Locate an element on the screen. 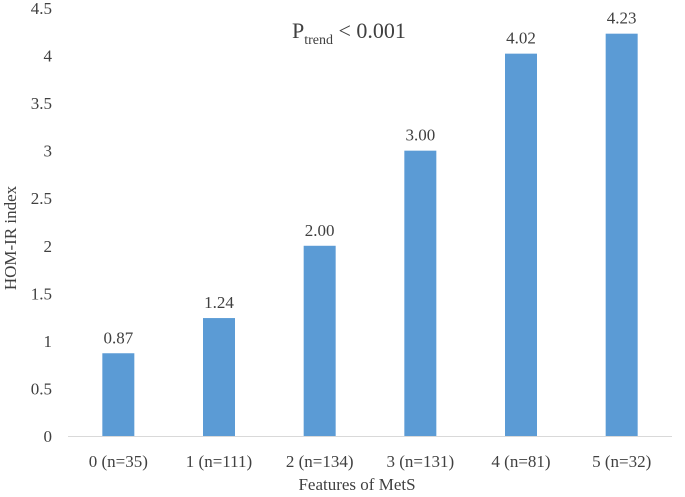 Image resolution: width=685 pixels, height=497 pixels. y-tick-label: 0.5 is located at coordinates (41, 388).